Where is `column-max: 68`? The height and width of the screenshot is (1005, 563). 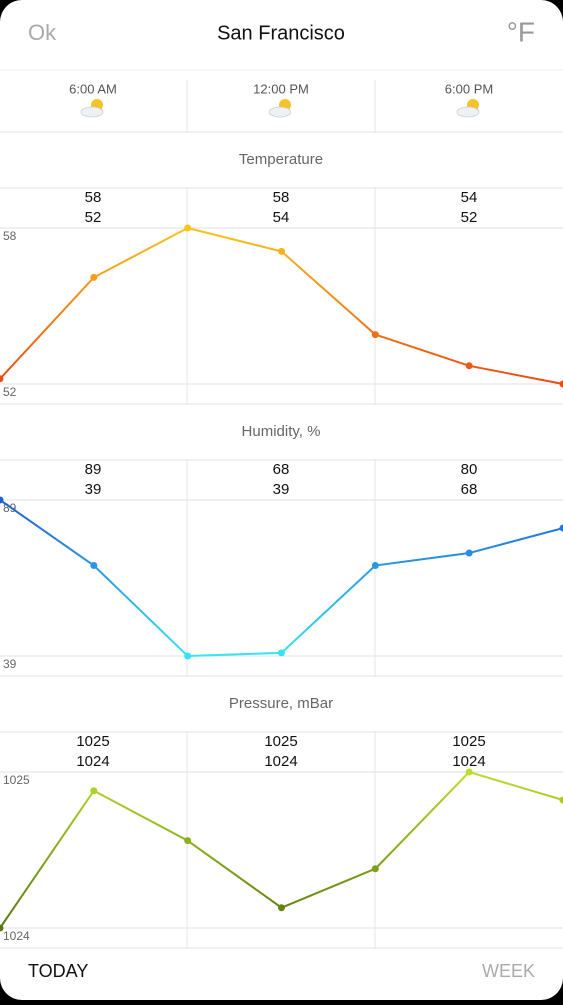 column-max: 68 is located at coordinates (281, 469).